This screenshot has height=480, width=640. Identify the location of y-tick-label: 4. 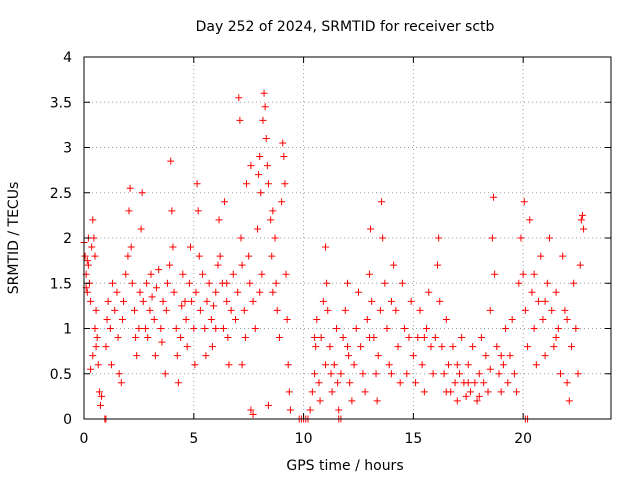
(67, 58).